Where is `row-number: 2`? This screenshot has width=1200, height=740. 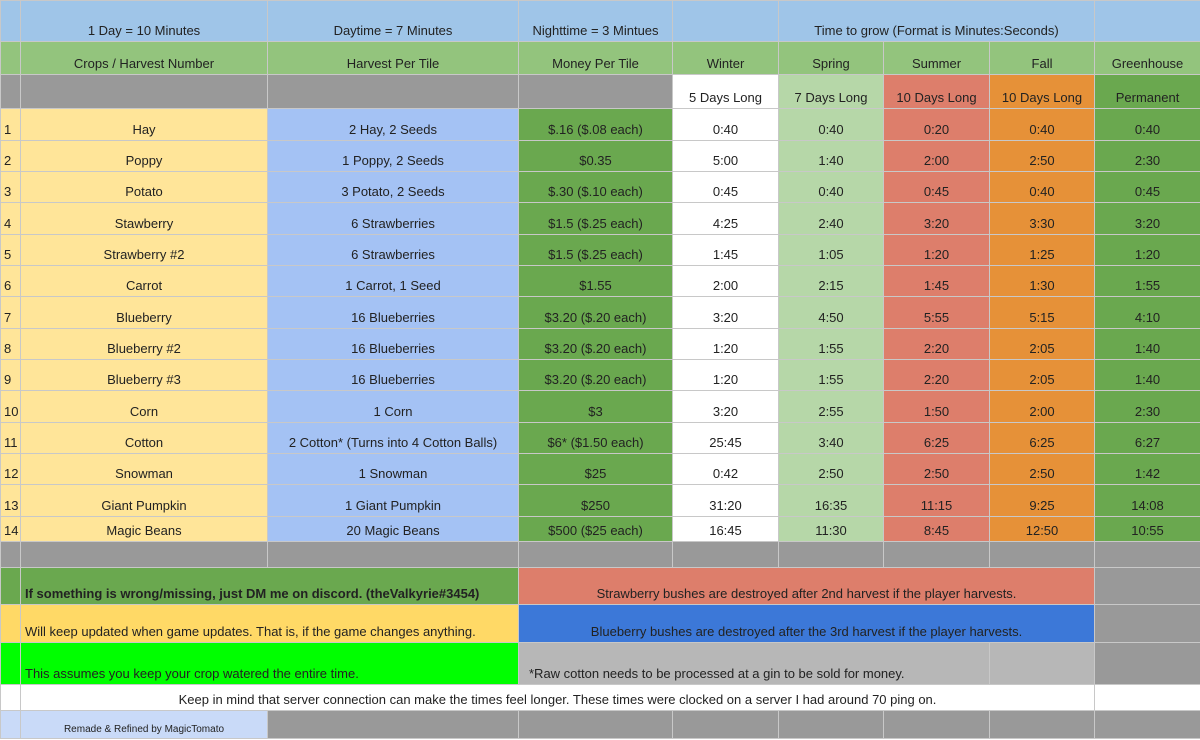
row-number: 2 is located at coordinates (10, 156).